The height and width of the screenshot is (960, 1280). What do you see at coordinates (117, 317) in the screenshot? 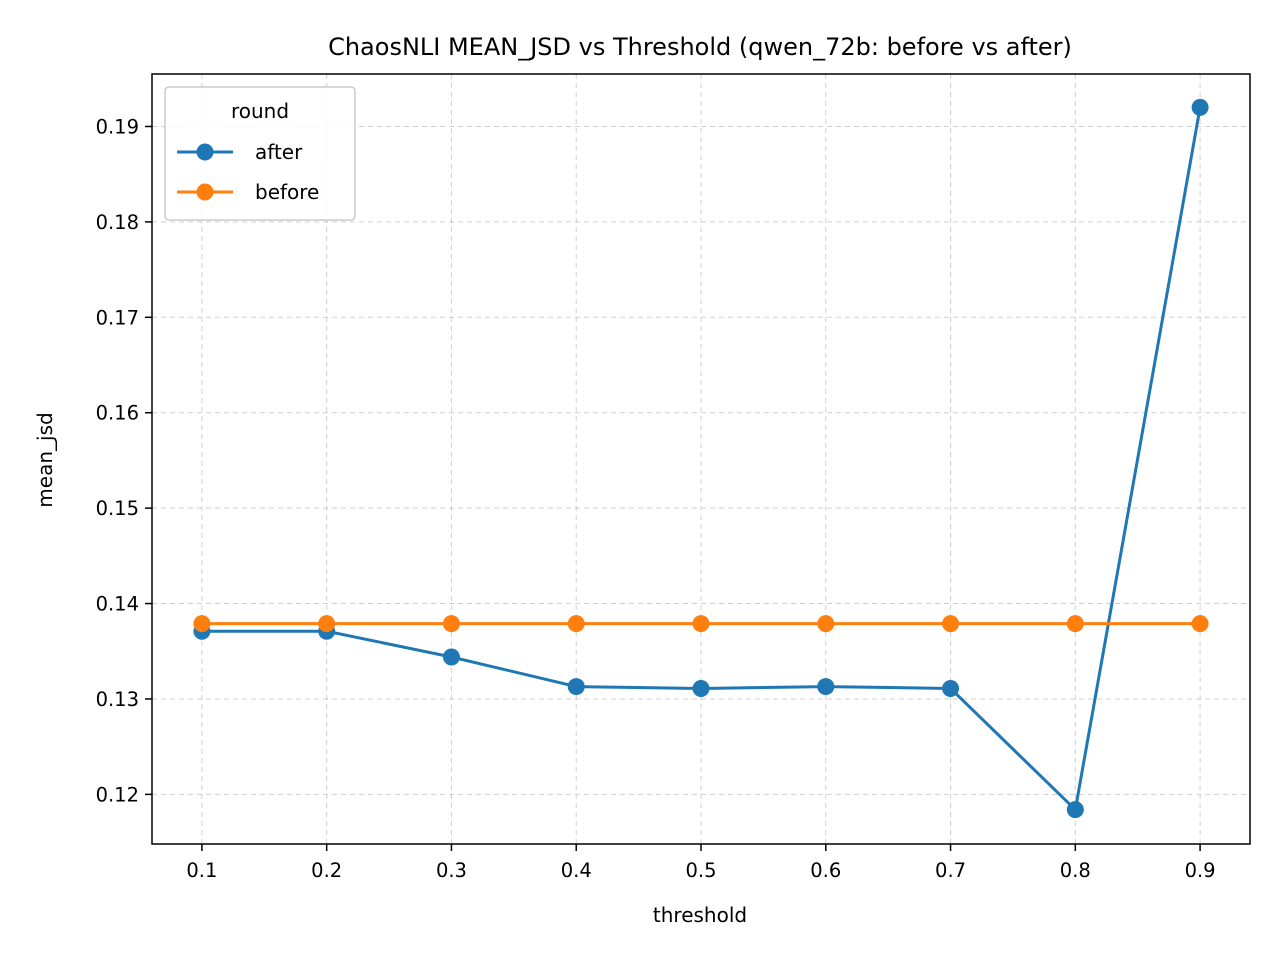
I see `y-tick-label: 0.17` at bounding box center [117, 317].